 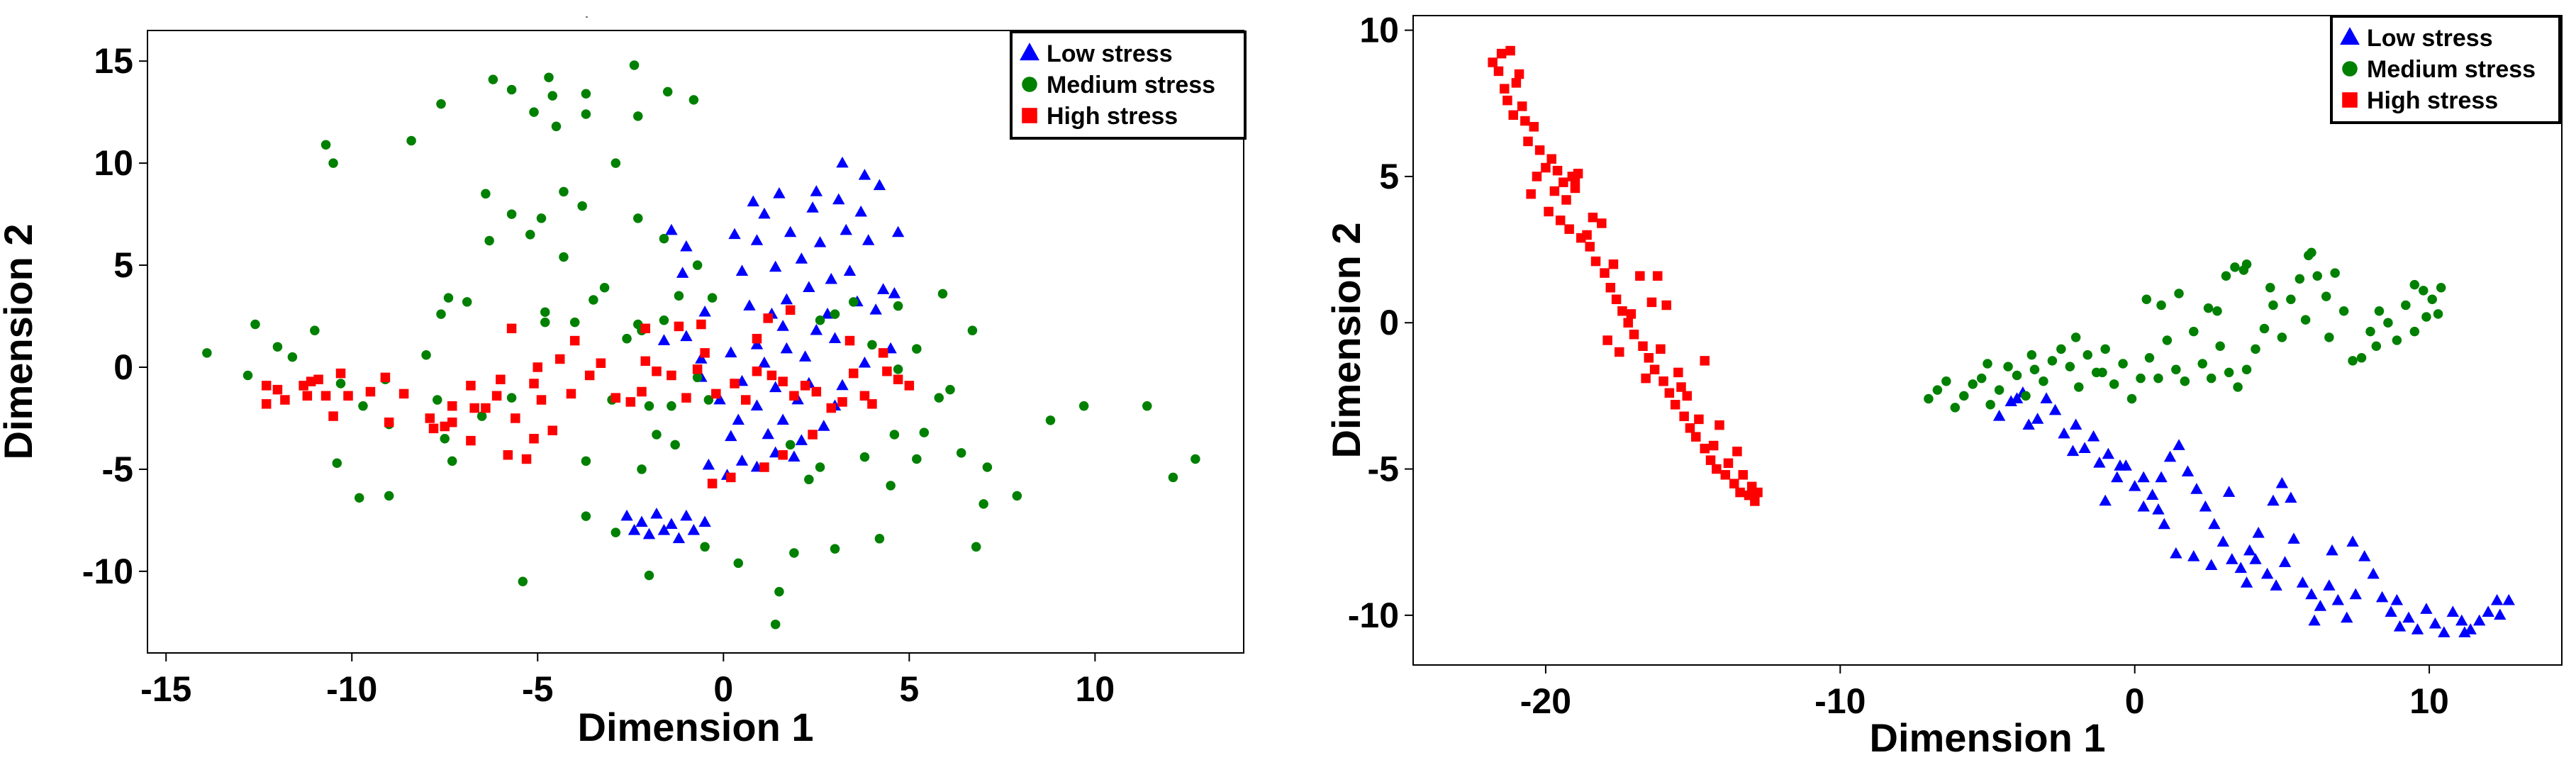 What do you see at coordinates (107, 571) in the screenshot?
I see `y-tick-label: -10` at bounding box center [107, 571].